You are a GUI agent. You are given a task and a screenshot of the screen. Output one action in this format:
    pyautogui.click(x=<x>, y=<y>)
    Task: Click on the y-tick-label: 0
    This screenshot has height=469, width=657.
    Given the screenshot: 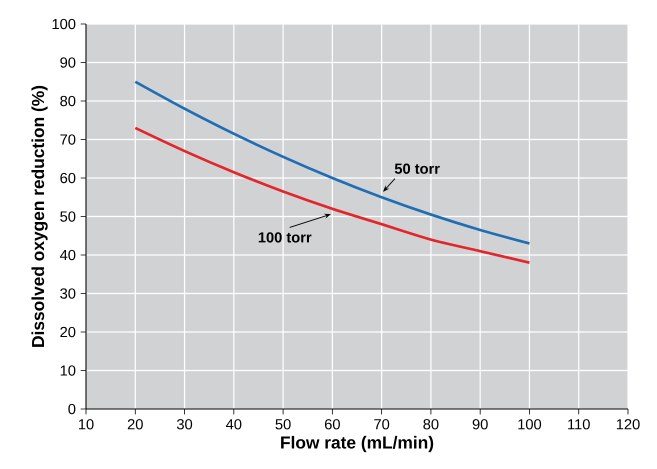 What is the action you would take?
    pyautogui.click(x=72, y=409)
    